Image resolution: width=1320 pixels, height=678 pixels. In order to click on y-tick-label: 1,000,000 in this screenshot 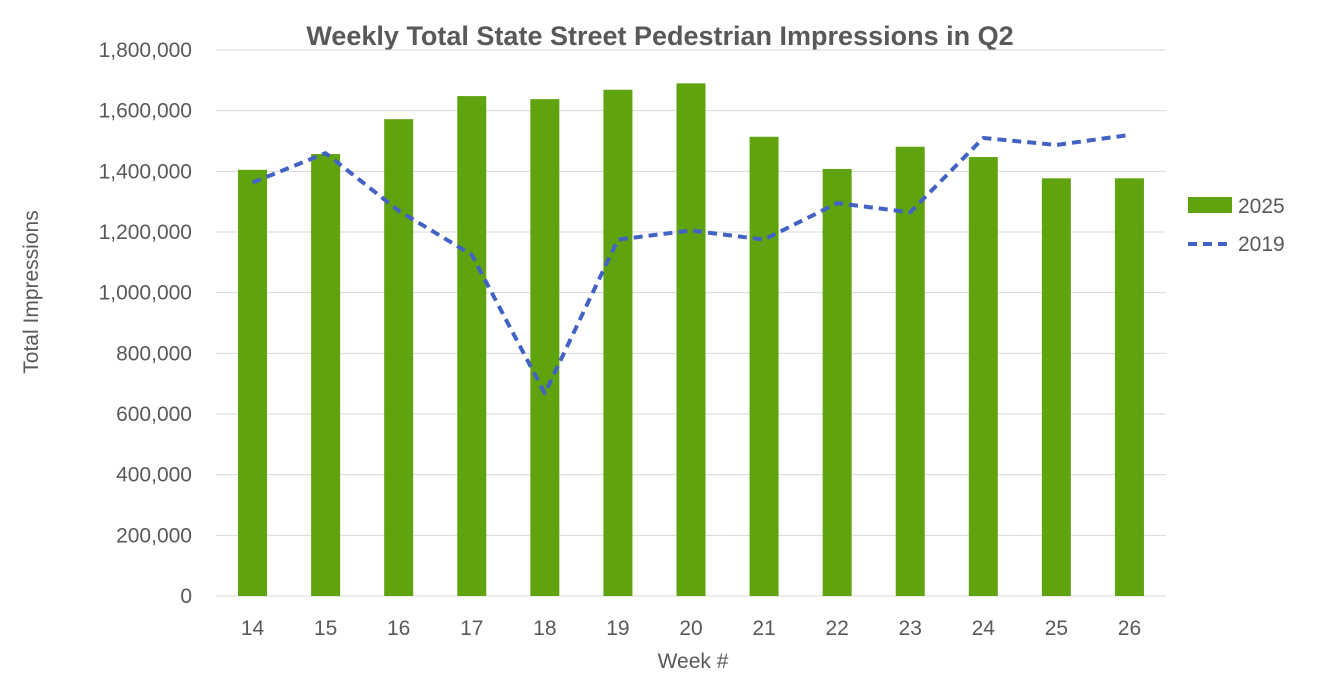, I will do `click(145, 293)`.